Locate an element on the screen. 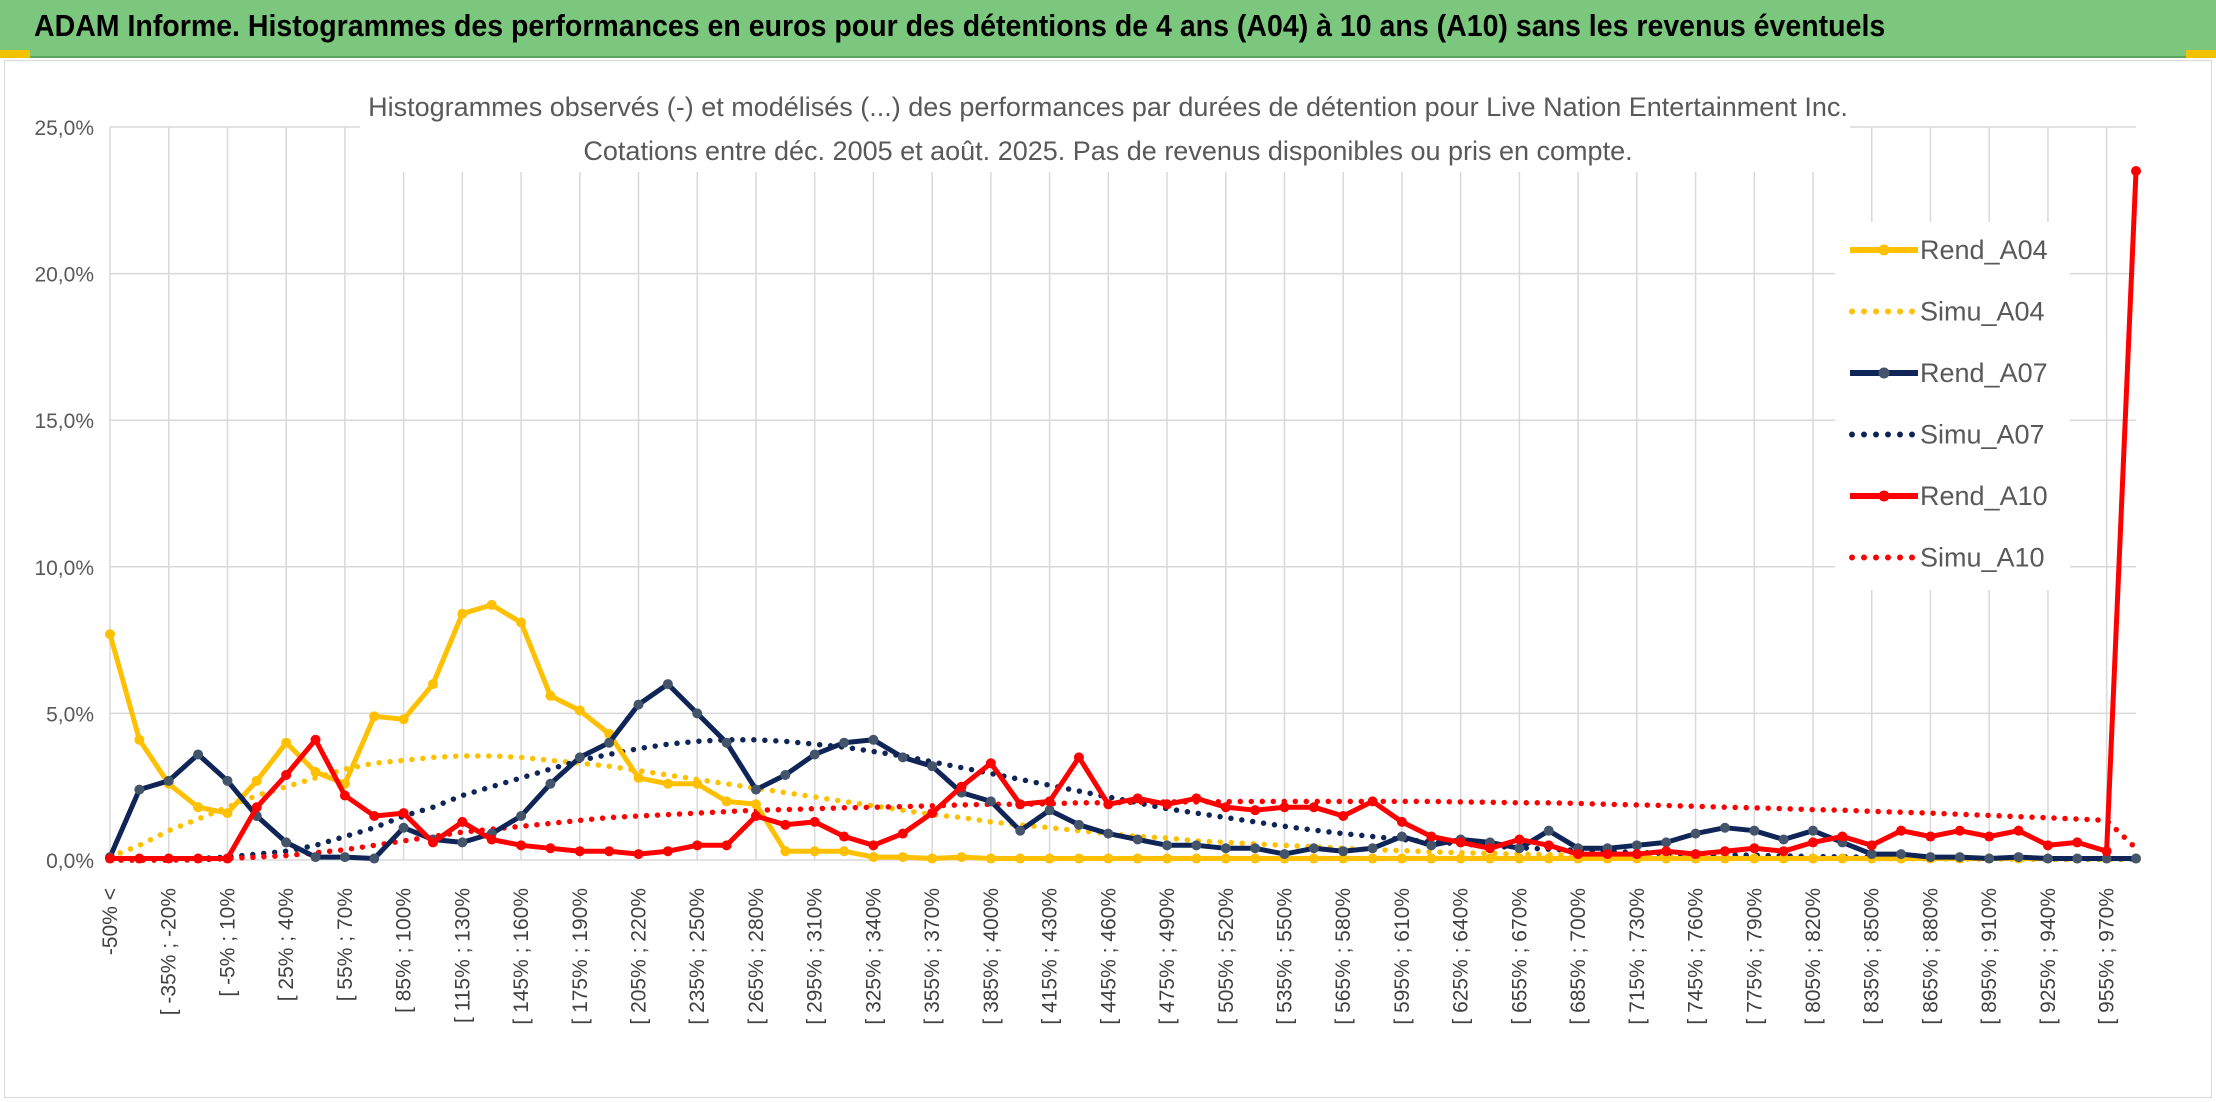  series-line-Simu_A04 is located at coordinates (1123, 808).